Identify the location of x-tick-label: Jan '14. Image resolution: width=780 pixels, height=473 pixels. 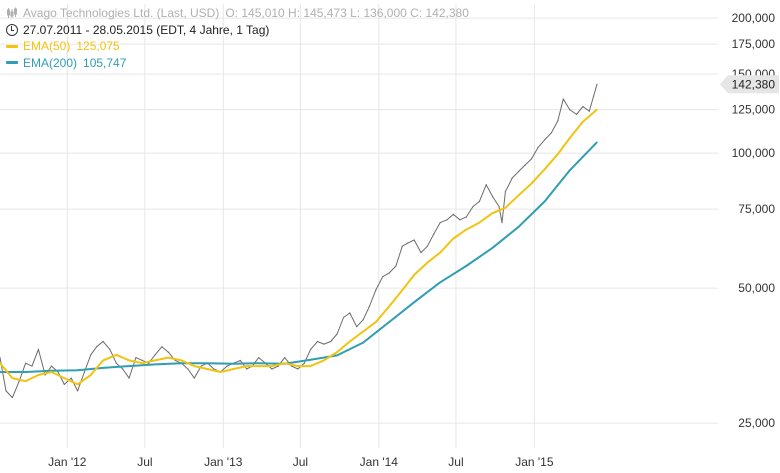
(379, 462).